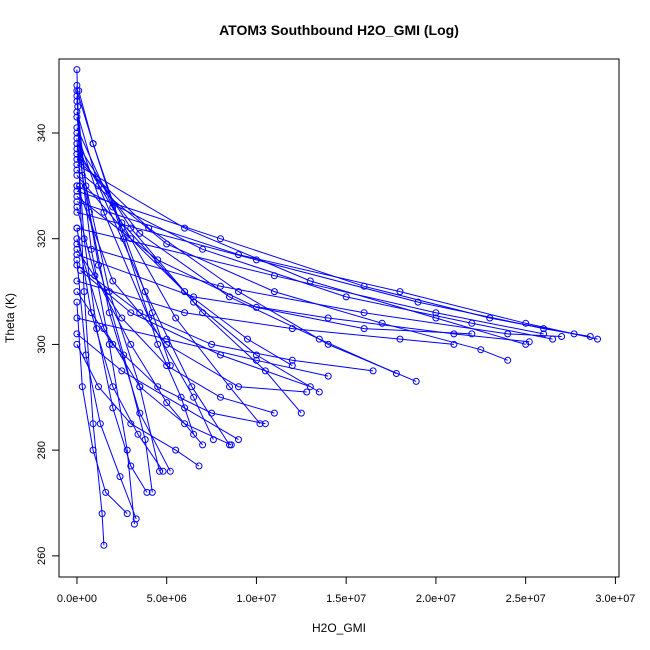 The image size is (650, 650). What do you see at coordinates (42, 344) in the screenshot?
I see `y-tick-label: 300` at bounding box center [42, 344].